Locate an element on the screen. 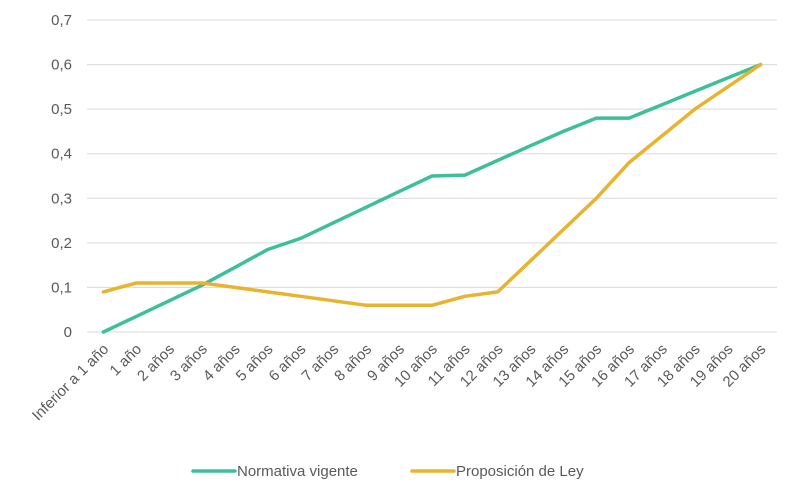  y-tick-label: 0,3 is located at coordinates (61, 198).